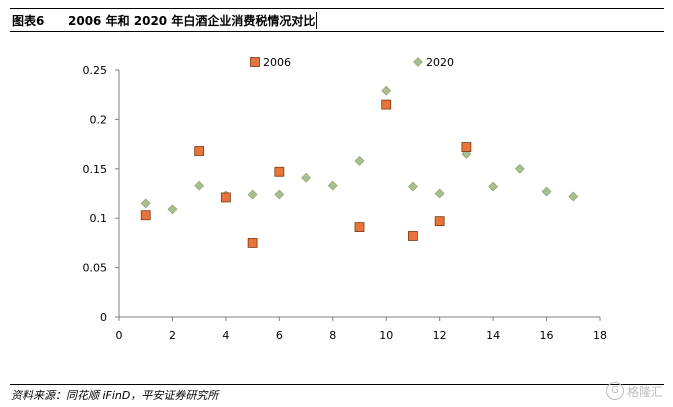 This screenshot has height=407, width=673. Describe the element at coordinates (277, 62) in the screenshot. I see `legend-2006-label: 2006` at that location.